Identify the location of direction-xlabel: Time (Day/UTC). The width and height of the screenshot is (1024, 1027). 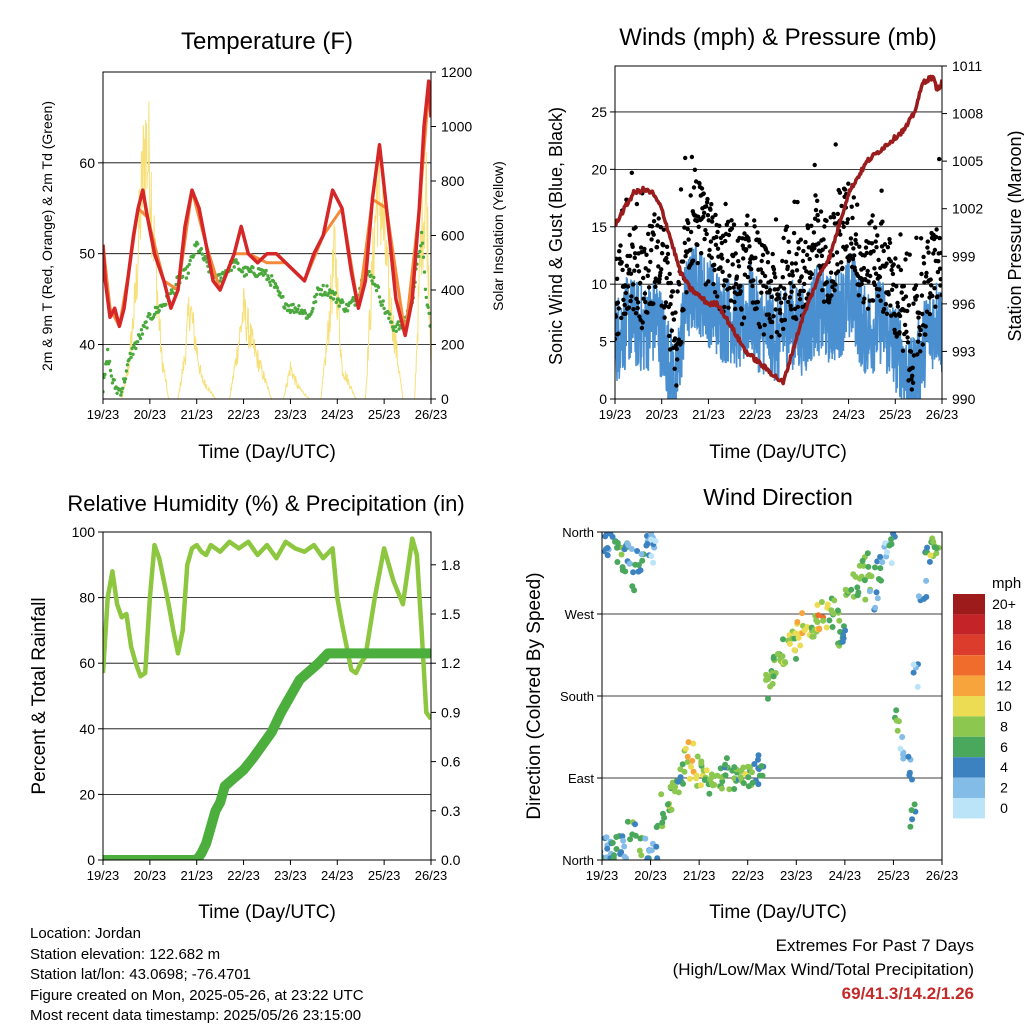
(778, 912).